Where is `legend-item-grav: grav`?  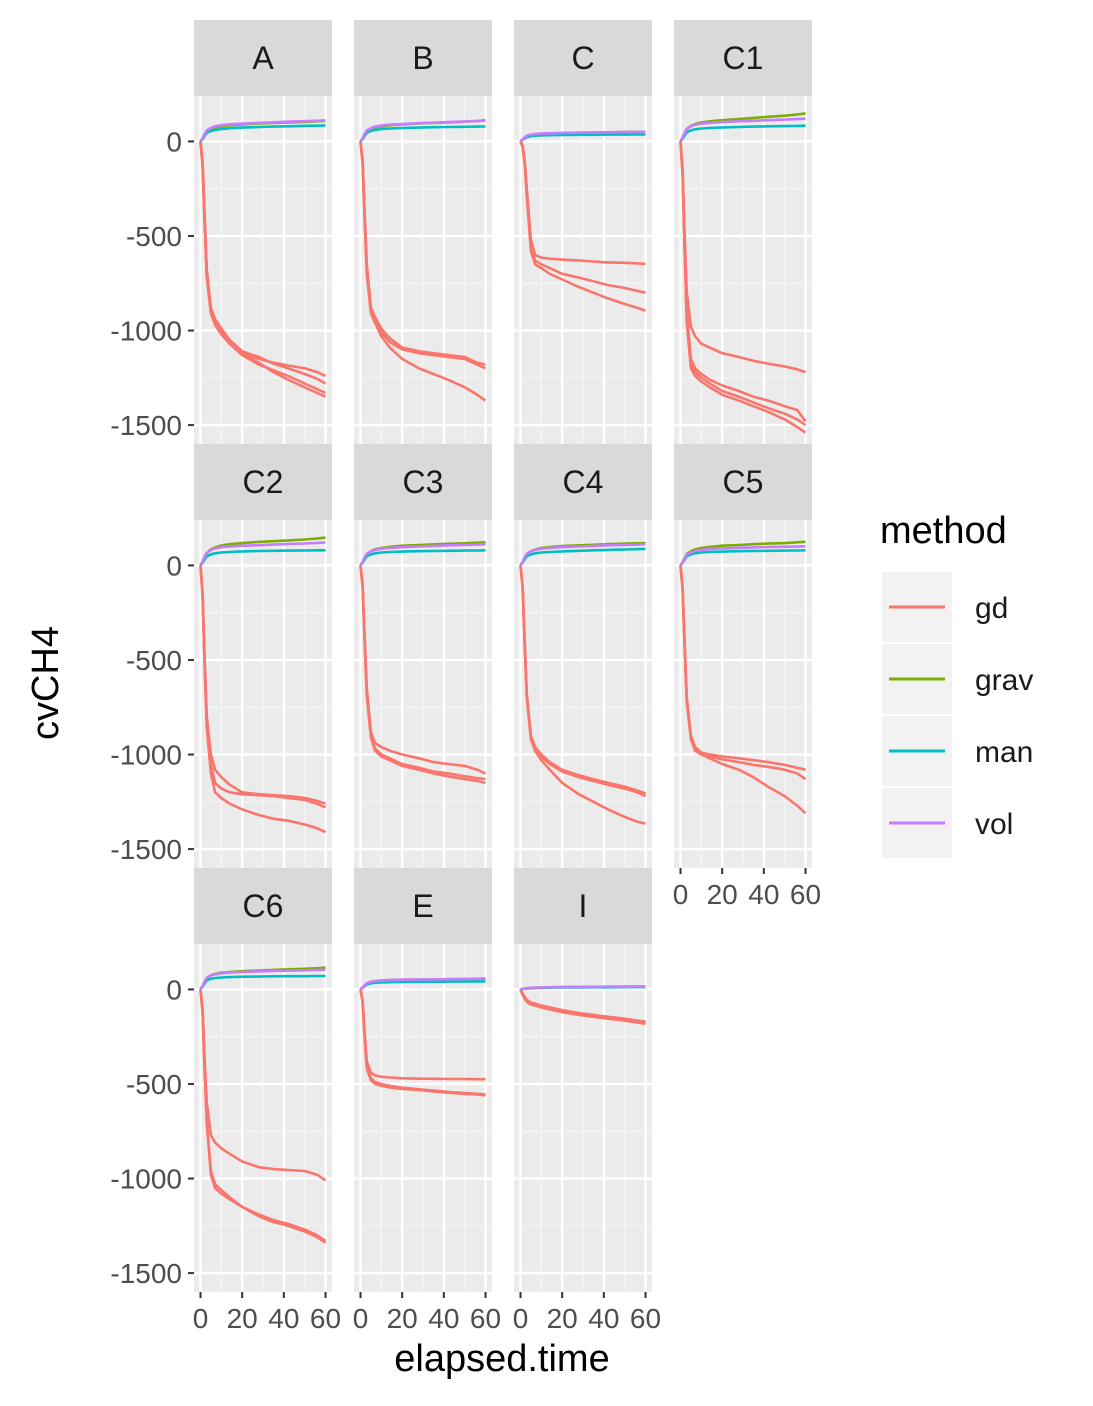
legend-item-grav: grav is located at coordinates (957, 679).